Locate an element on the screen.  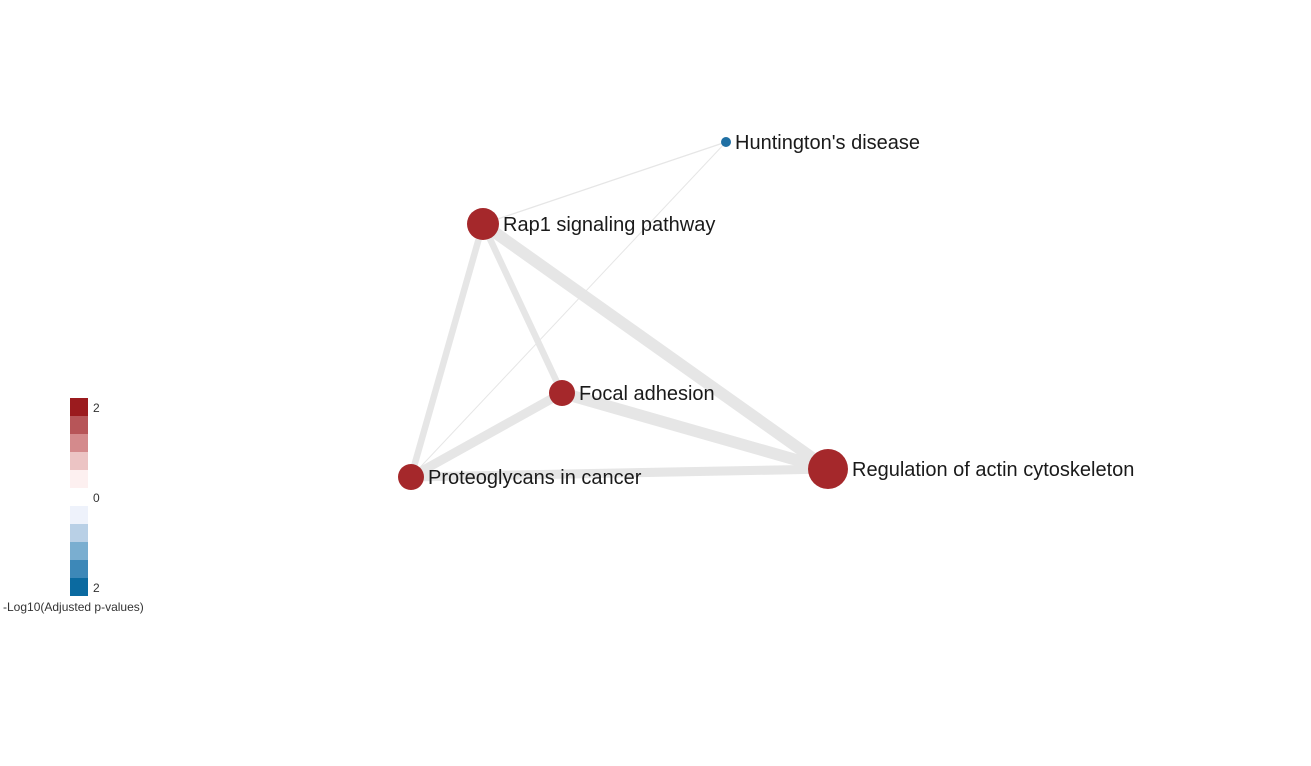
node-rap1 is located at coordinates (483, 224).